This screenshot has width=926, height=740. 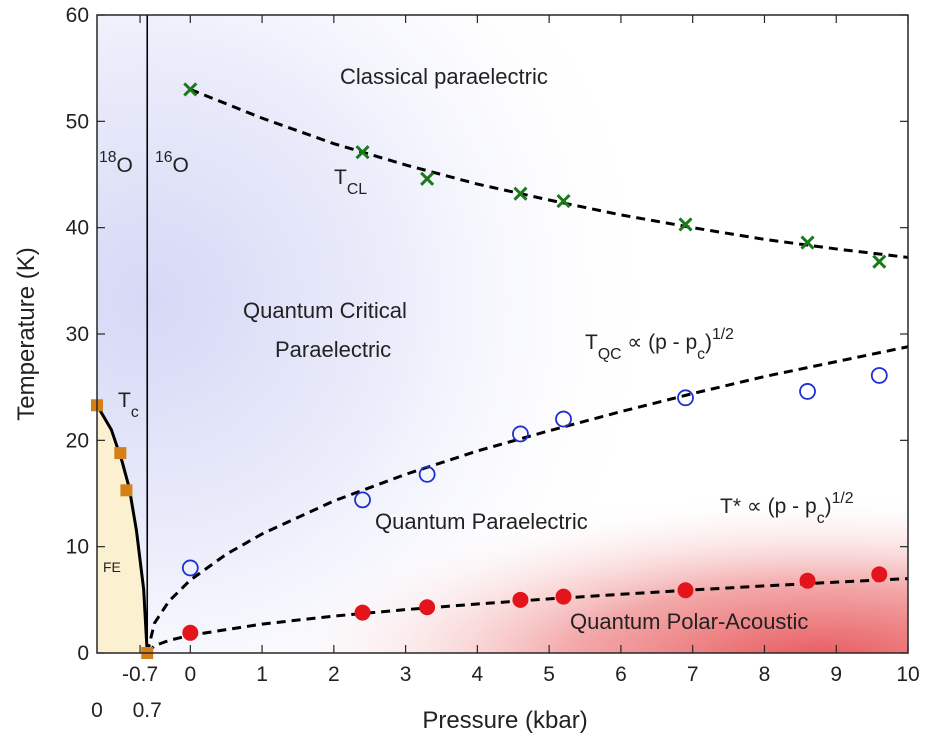 I want to click on y-tick-label: 30, so click(x=77, y=334).